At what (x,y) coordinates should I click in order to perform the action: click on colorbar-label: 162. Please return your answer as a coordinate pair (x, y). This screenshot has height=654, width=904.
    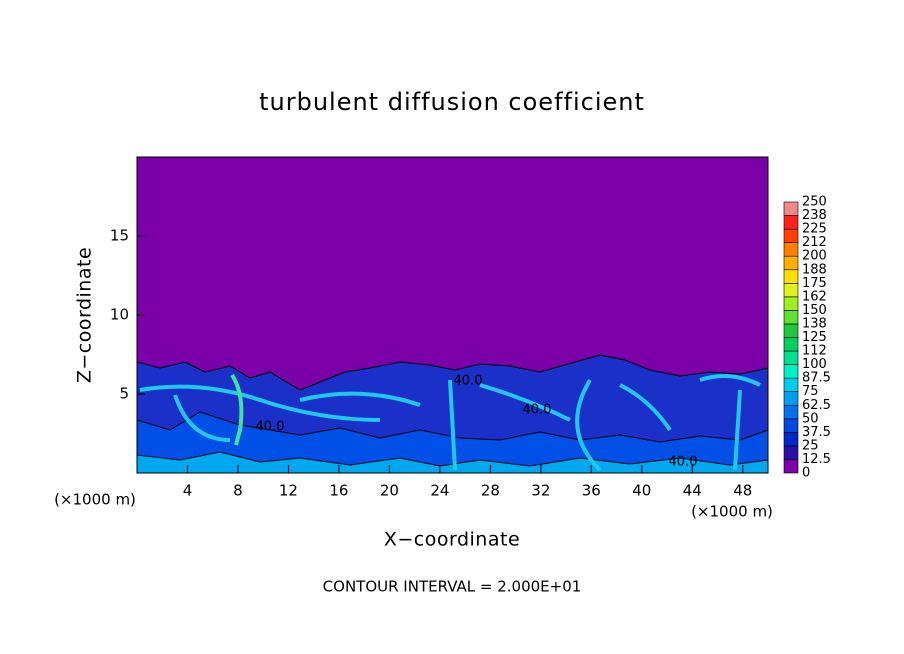
    Looking at the image, I should click on (814, 296).